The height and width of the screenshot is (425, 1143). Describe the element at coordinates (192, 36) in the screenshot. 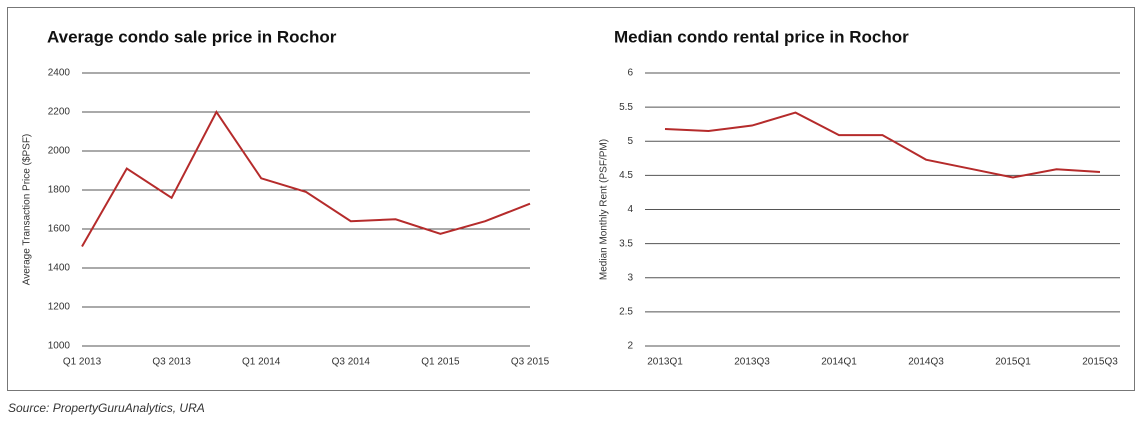

I see `chart-title: Average condo sale price in Rochor` at that location.